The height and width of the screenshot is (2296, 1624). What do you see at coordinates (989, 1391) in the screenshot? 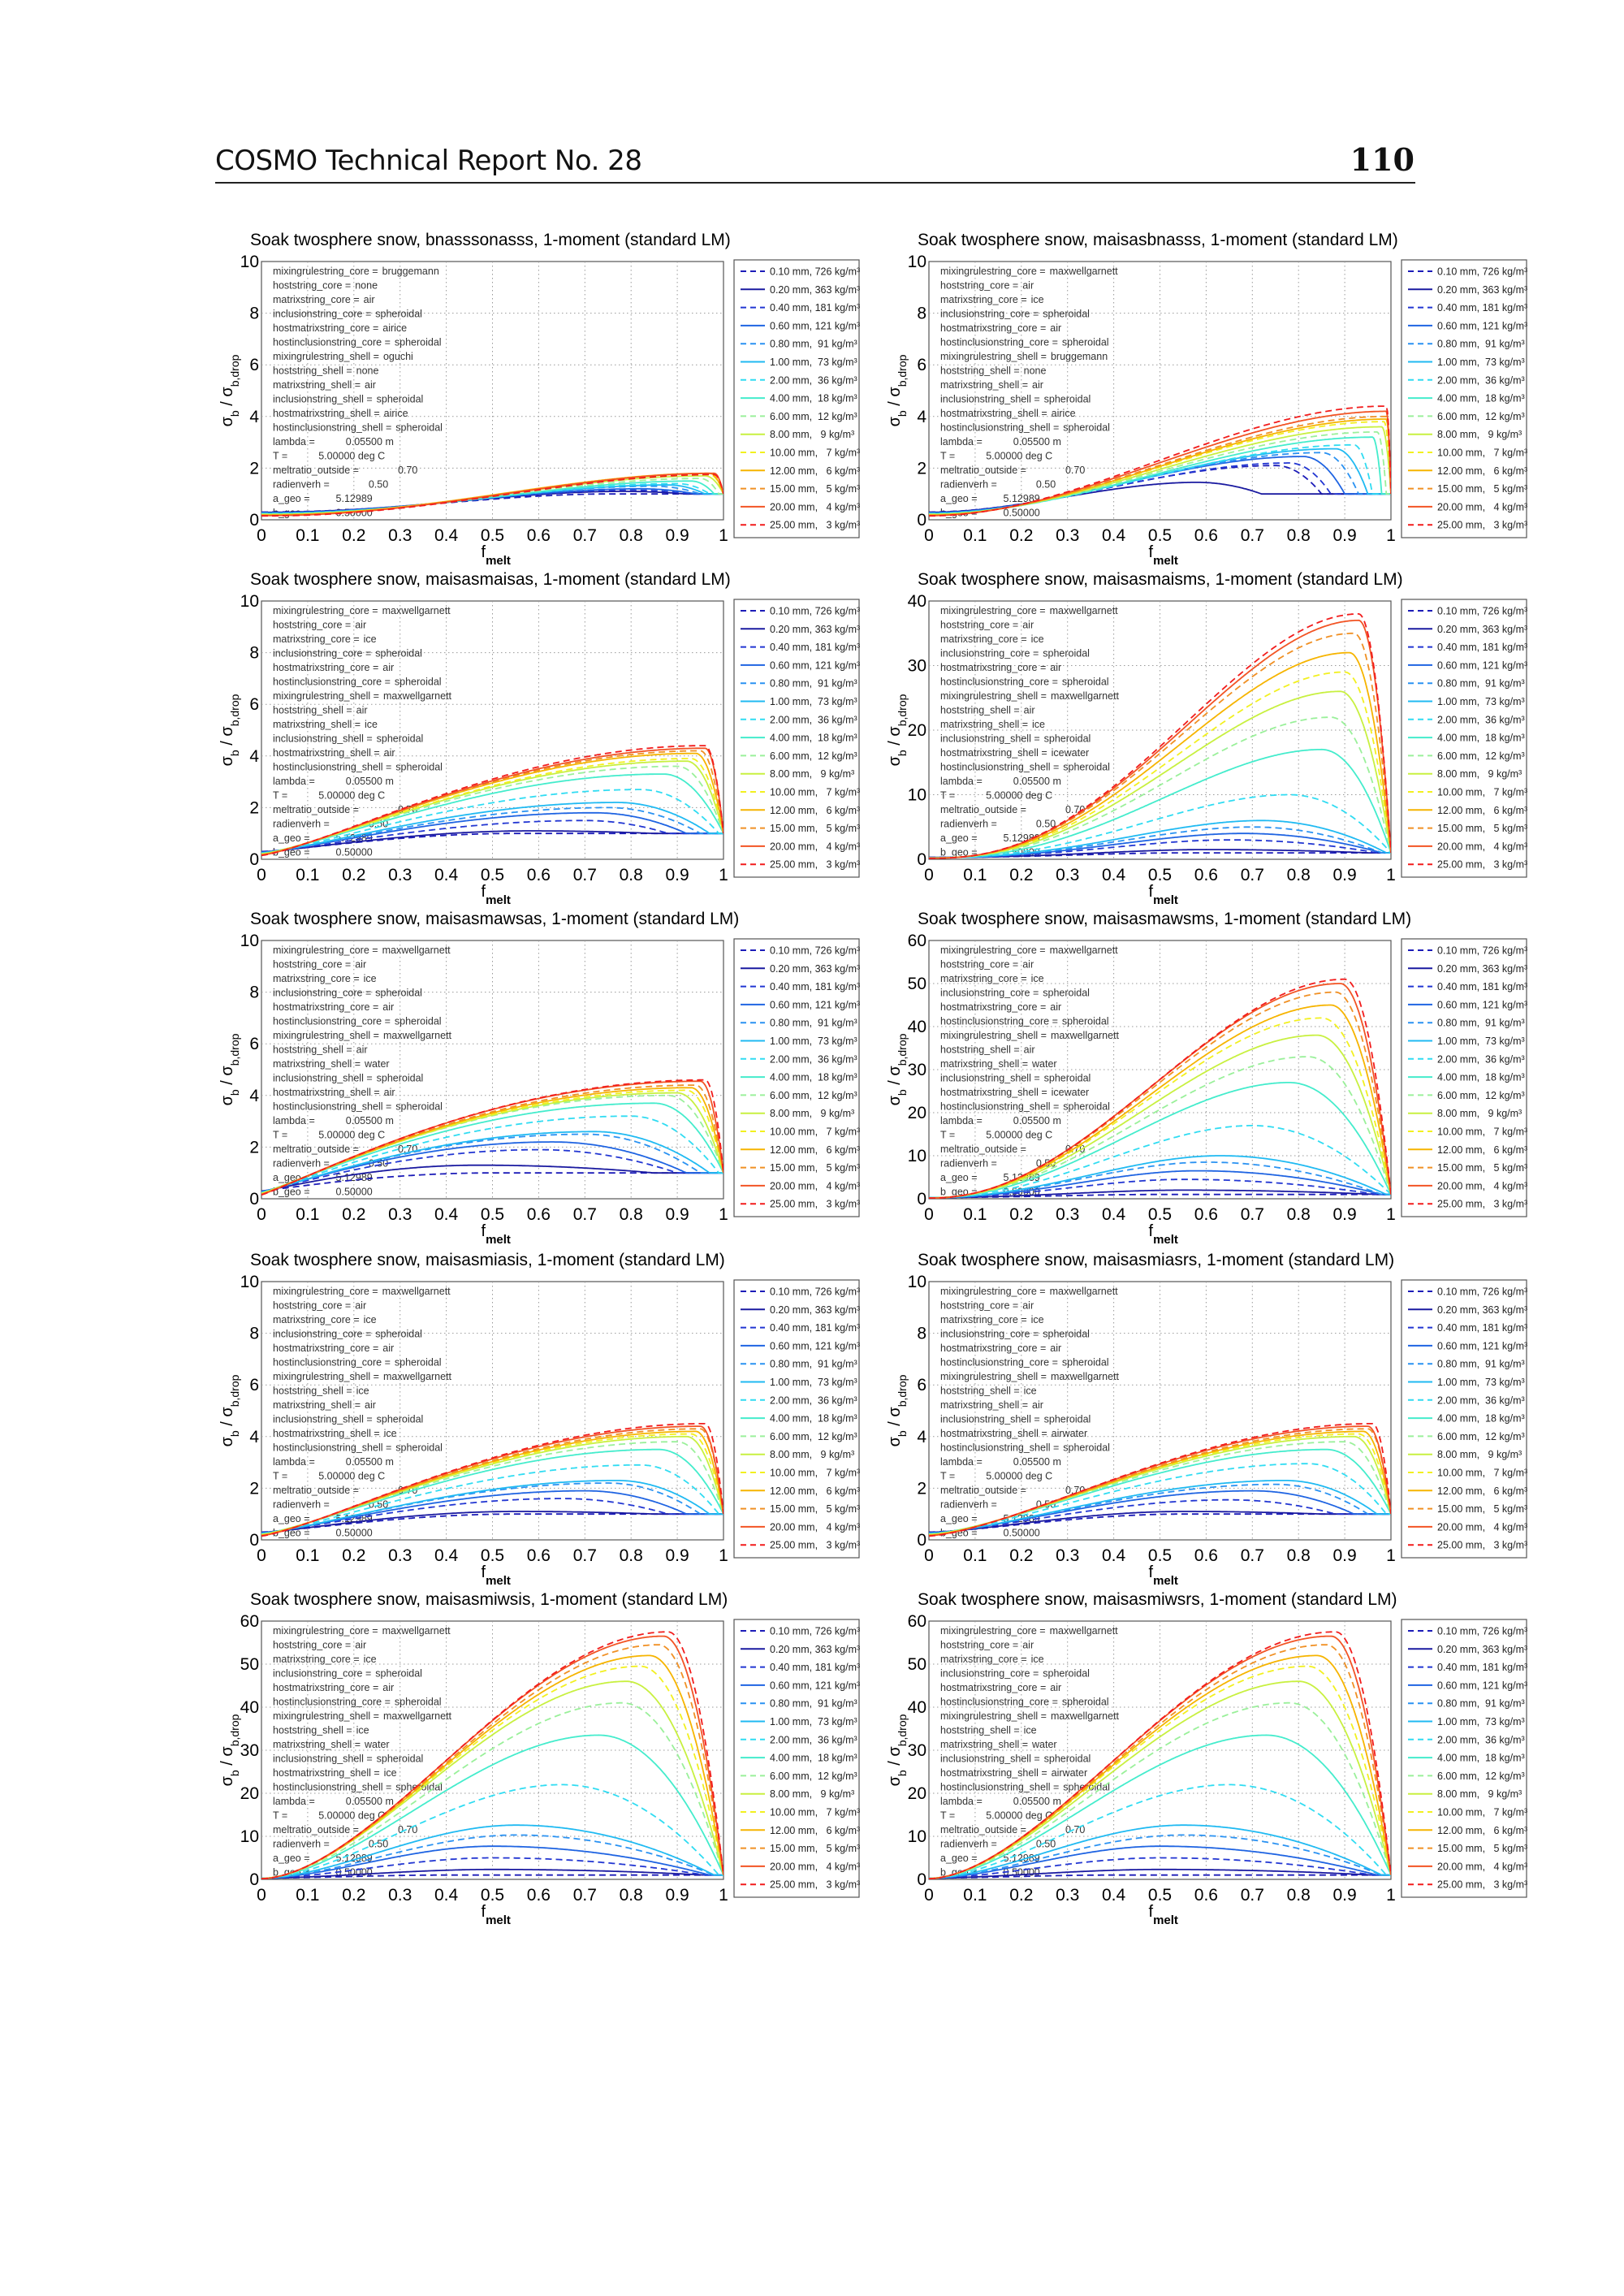
I see `annotation-line: hoststring_shell = ice` at bounding box center [989, 1391].